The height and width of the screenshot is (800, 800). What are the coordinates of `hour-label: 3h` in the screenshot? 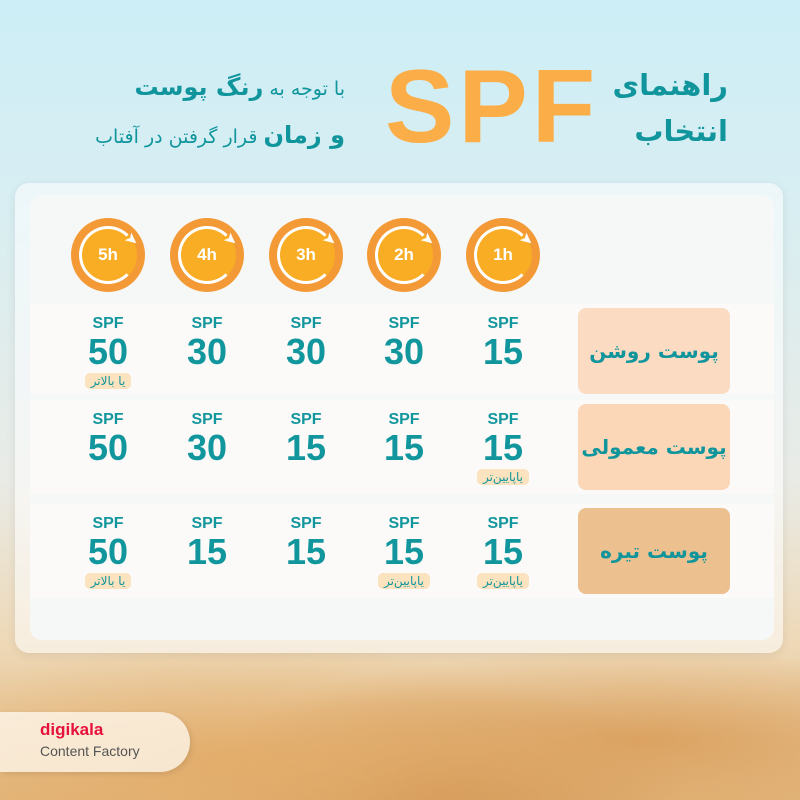 It's located at (306, 254).